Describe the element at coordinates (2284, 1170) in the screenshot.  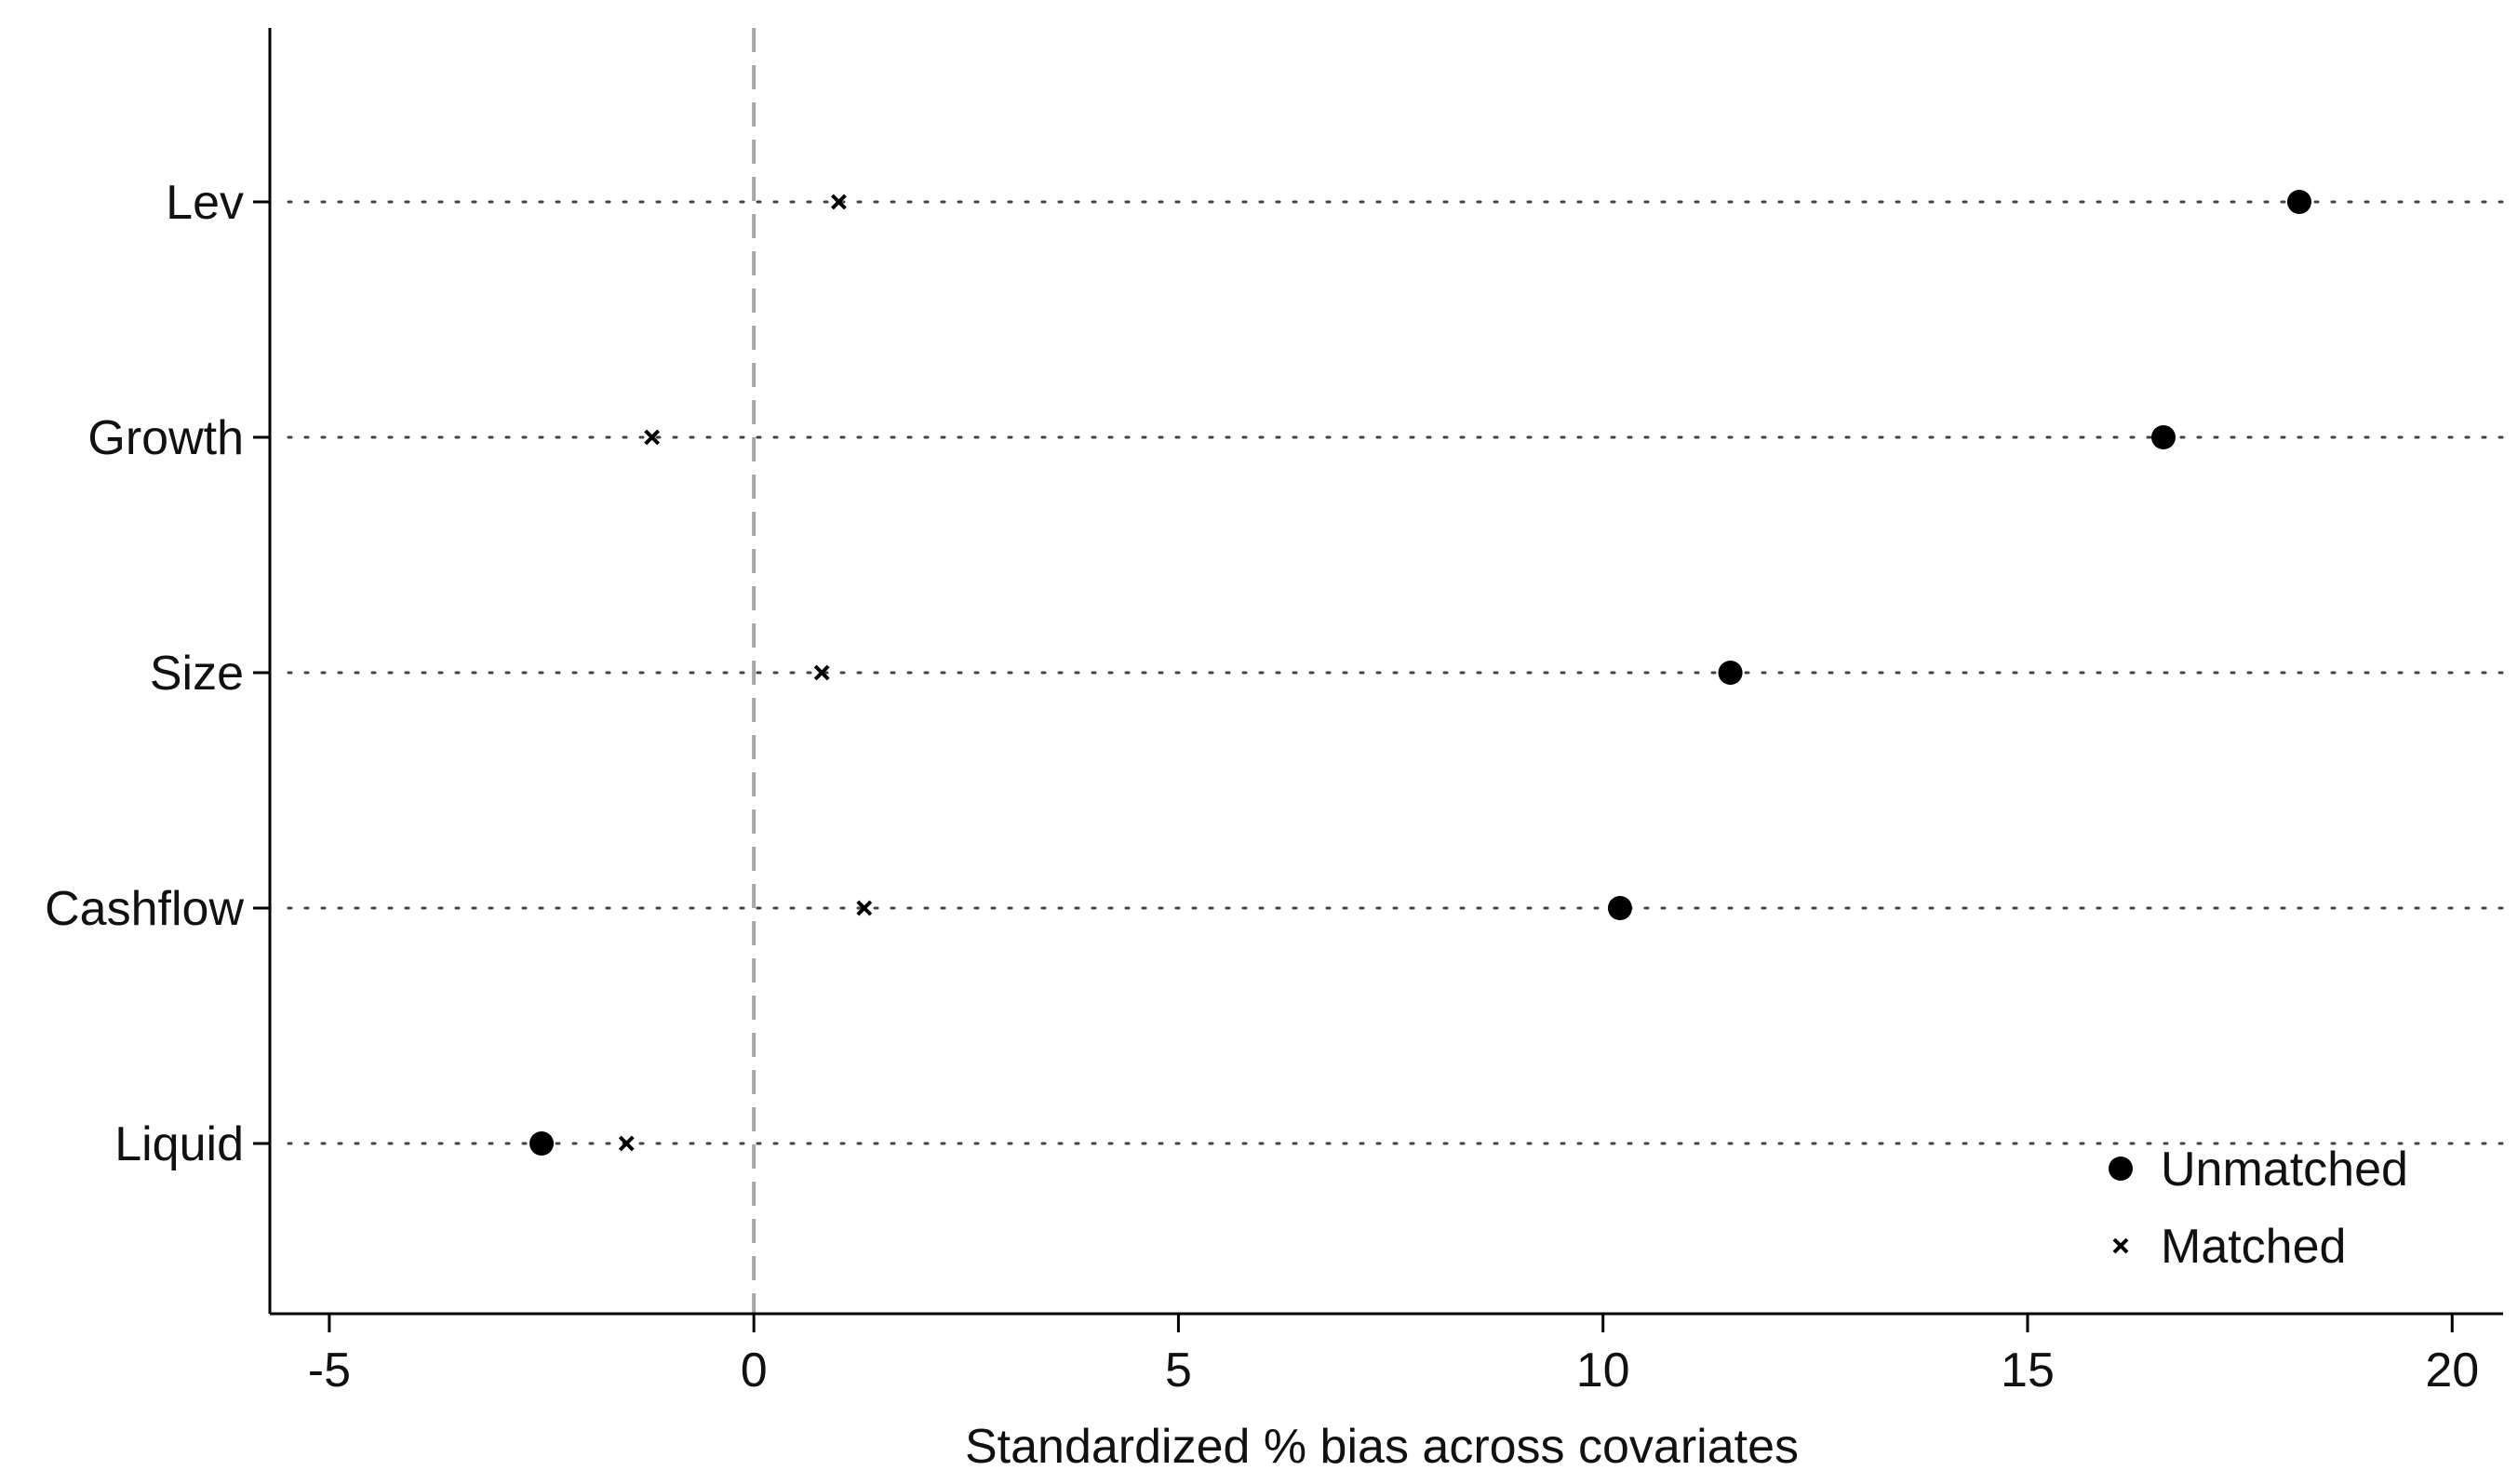
I see `legend-unmatched-label: Unmatched` at that location.